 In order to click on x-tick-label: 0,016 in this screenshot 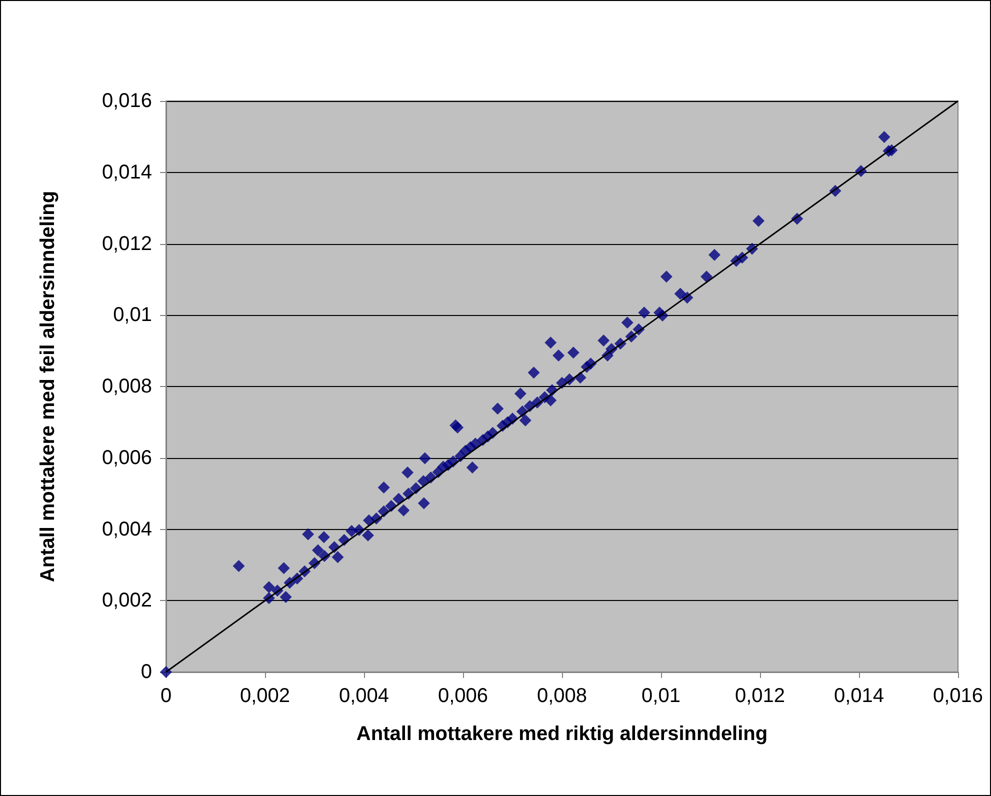, I will do `click(958, 696)`.